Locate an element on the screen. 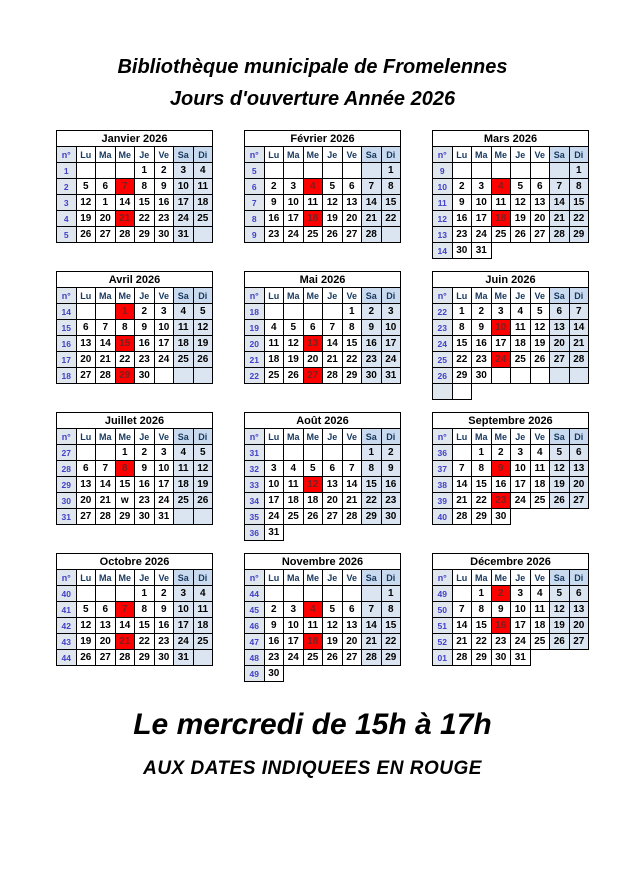  week-number-cell: 35 is located at coordinates (254, 516).